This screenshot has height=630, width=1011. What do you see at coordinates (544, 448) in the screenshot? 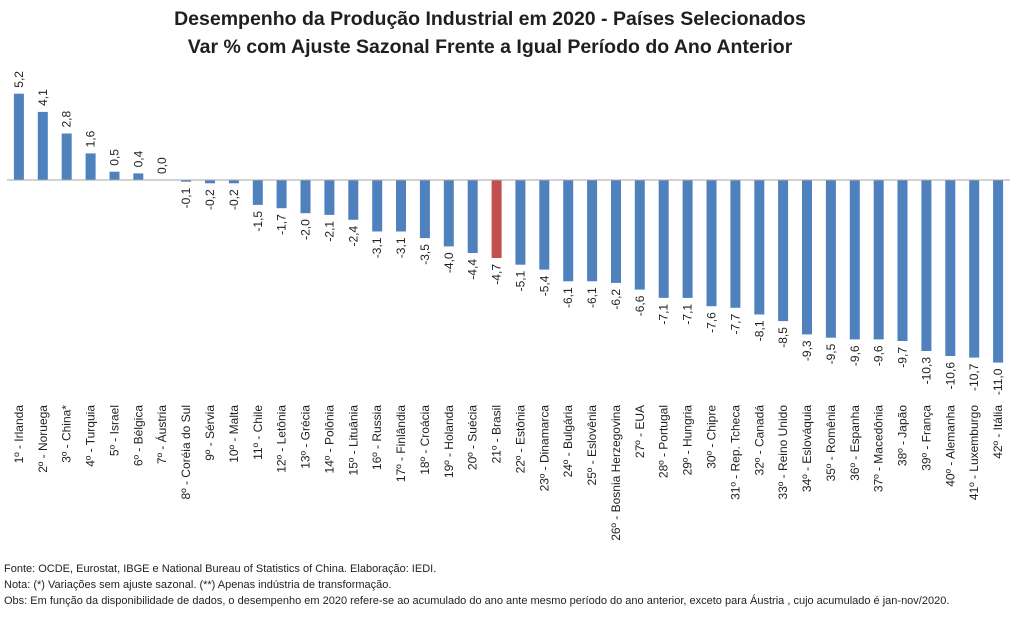
I see `category-label: 23º - Dinamarca` at bounding box center [544, 448].